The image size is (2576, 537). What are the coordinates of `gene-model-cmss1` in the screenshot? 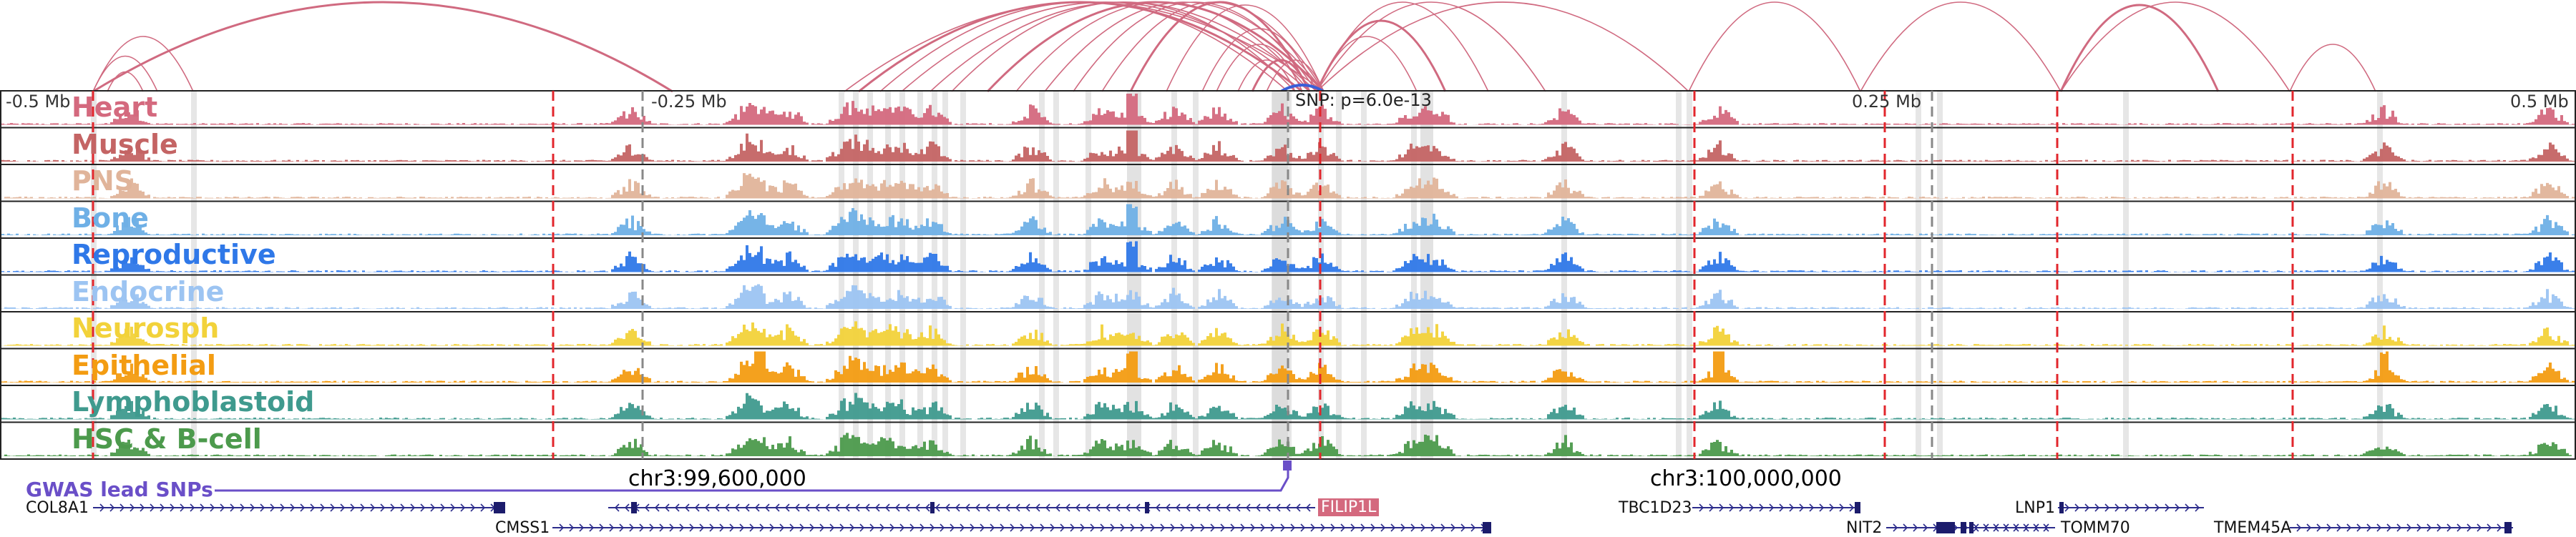 It's located at (1021, 527).